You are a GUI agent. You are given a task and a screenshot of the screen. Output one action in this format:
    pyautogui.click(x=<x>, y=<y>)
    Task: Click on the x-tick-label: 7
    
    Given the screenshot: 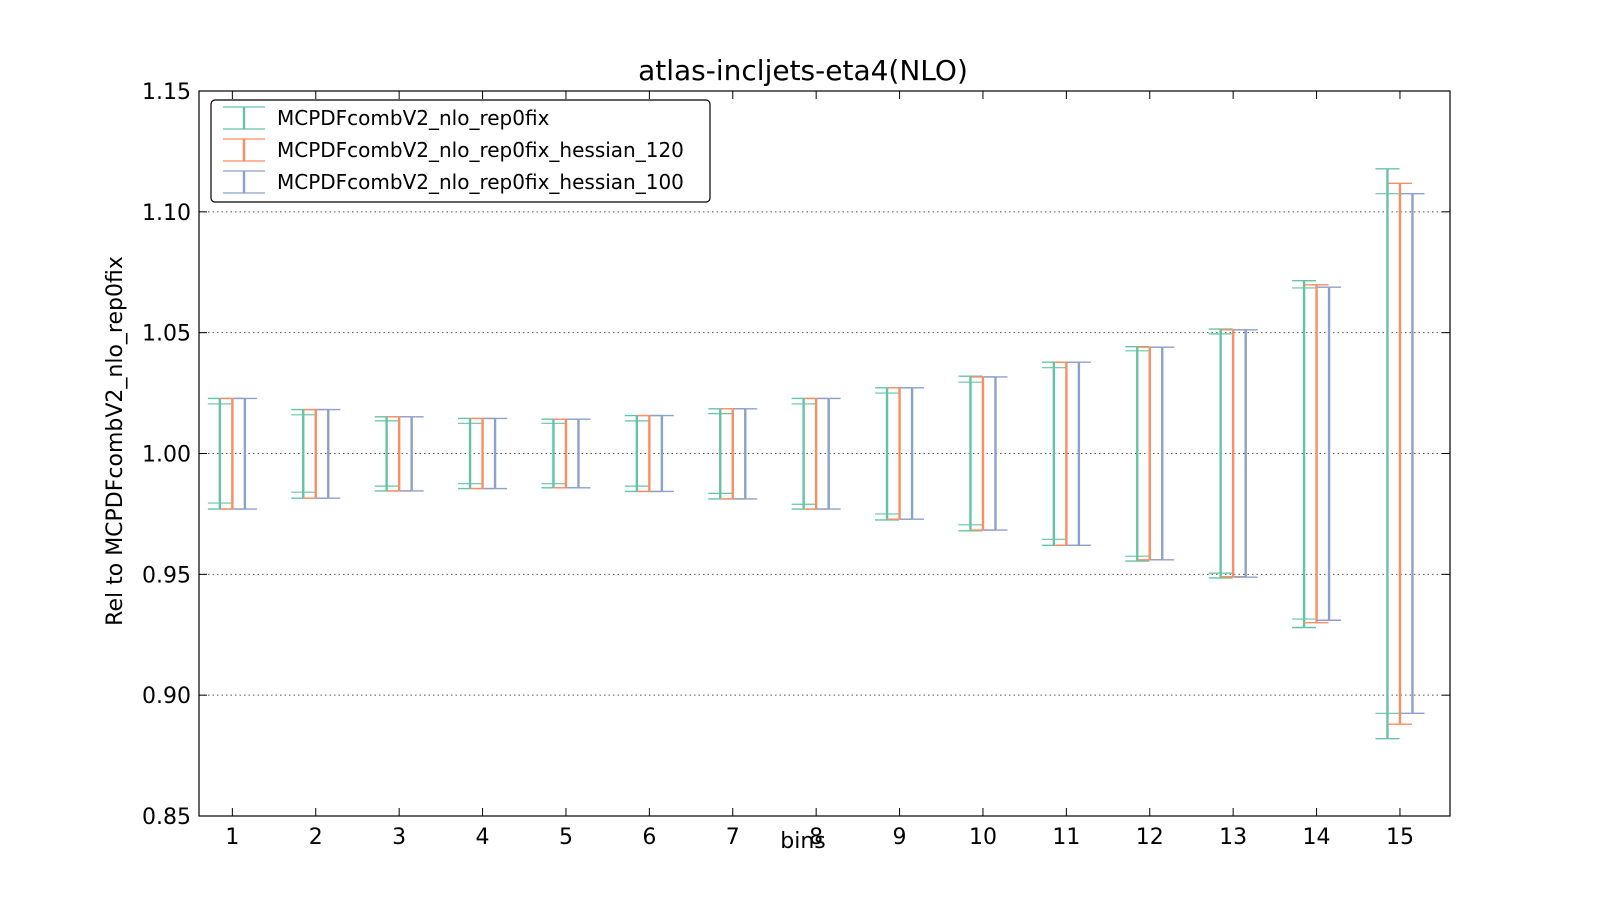 What is the action you would take?
    pyautogui.click(x=733, y=837)
    